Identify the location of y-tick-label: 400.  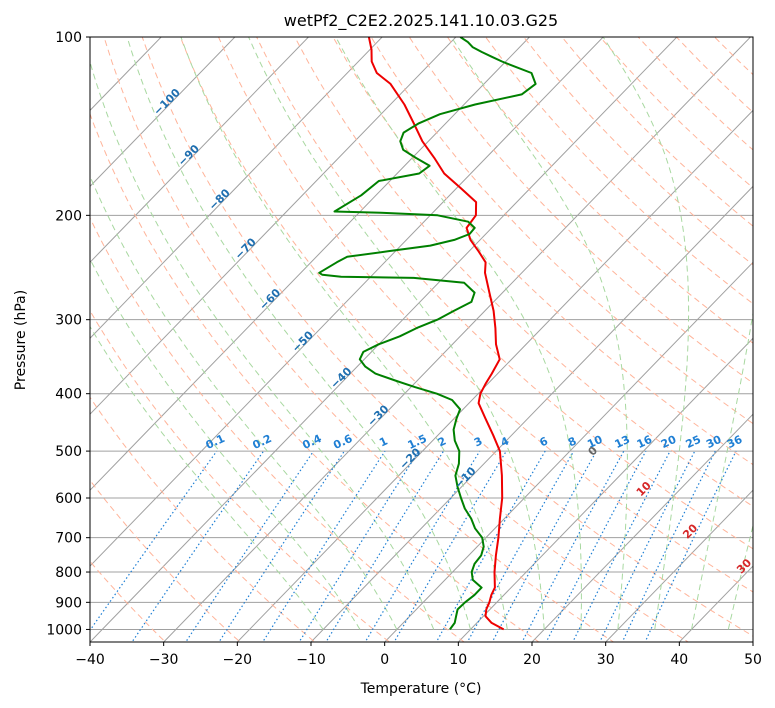
(68, 395).